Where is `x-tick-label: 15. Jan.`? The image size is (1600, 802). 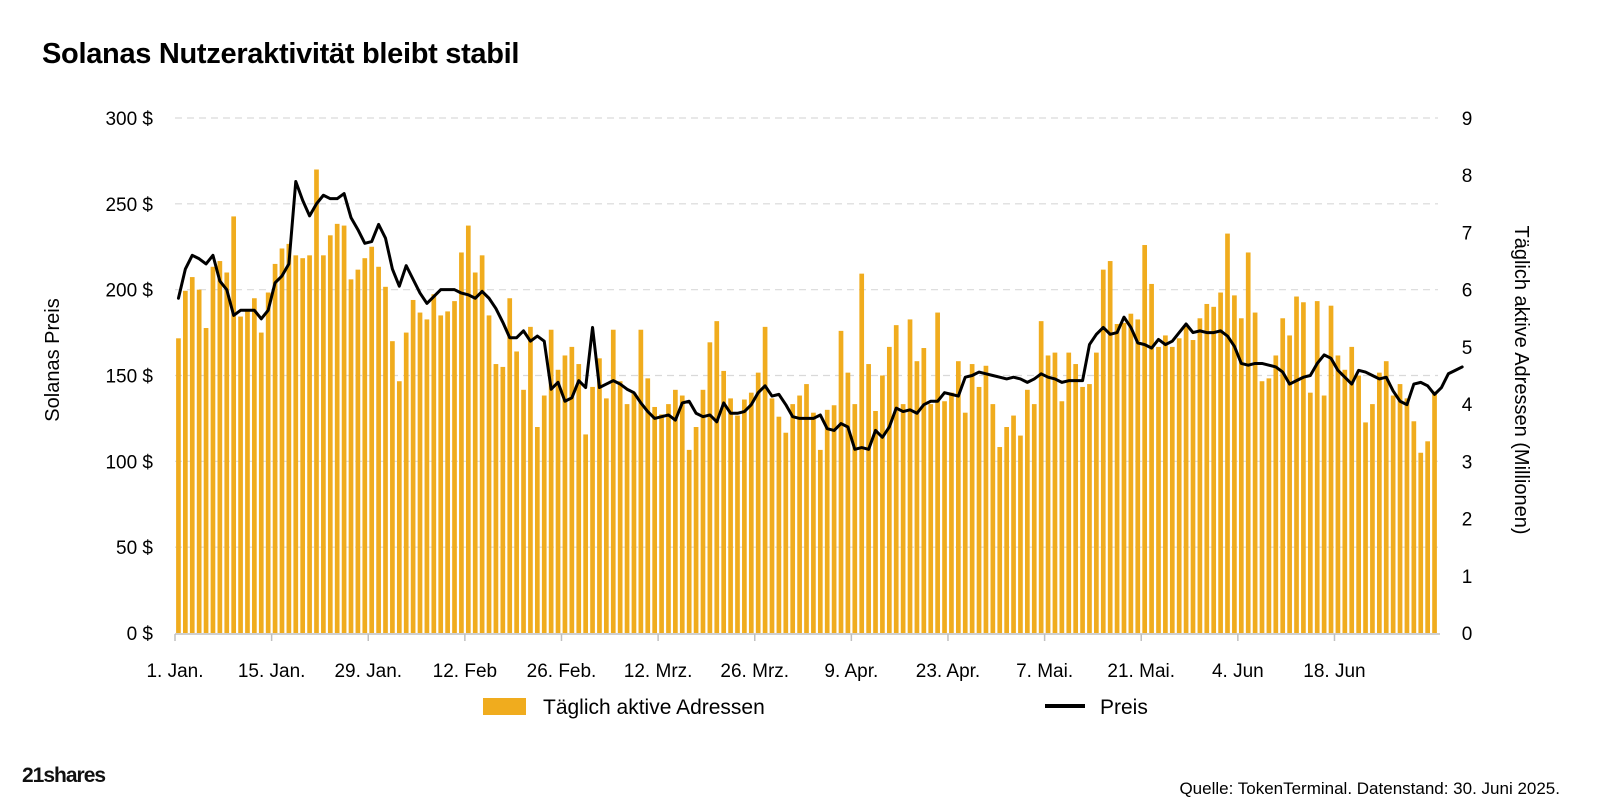 x-tick-label: 15. Jan. is located at coordinates (272, 671).